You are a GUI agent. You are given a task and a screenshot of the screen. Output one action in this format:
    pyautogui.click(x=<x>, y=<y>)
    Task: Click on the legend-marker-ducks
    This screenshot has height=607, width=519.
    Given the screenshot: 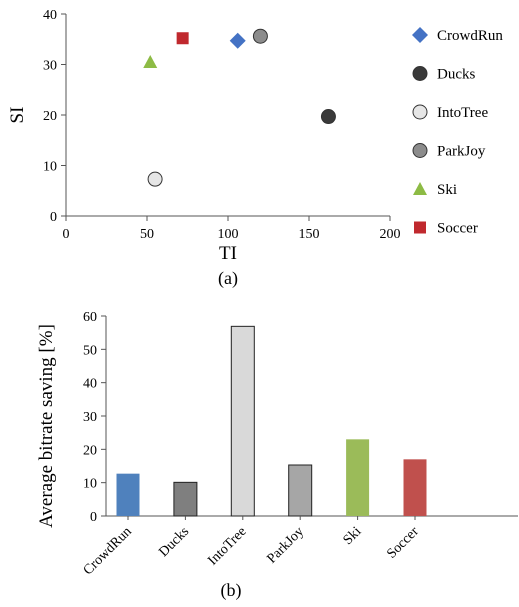 What is the action you would take?
    pyautogui.click(x=420, y=73)
    